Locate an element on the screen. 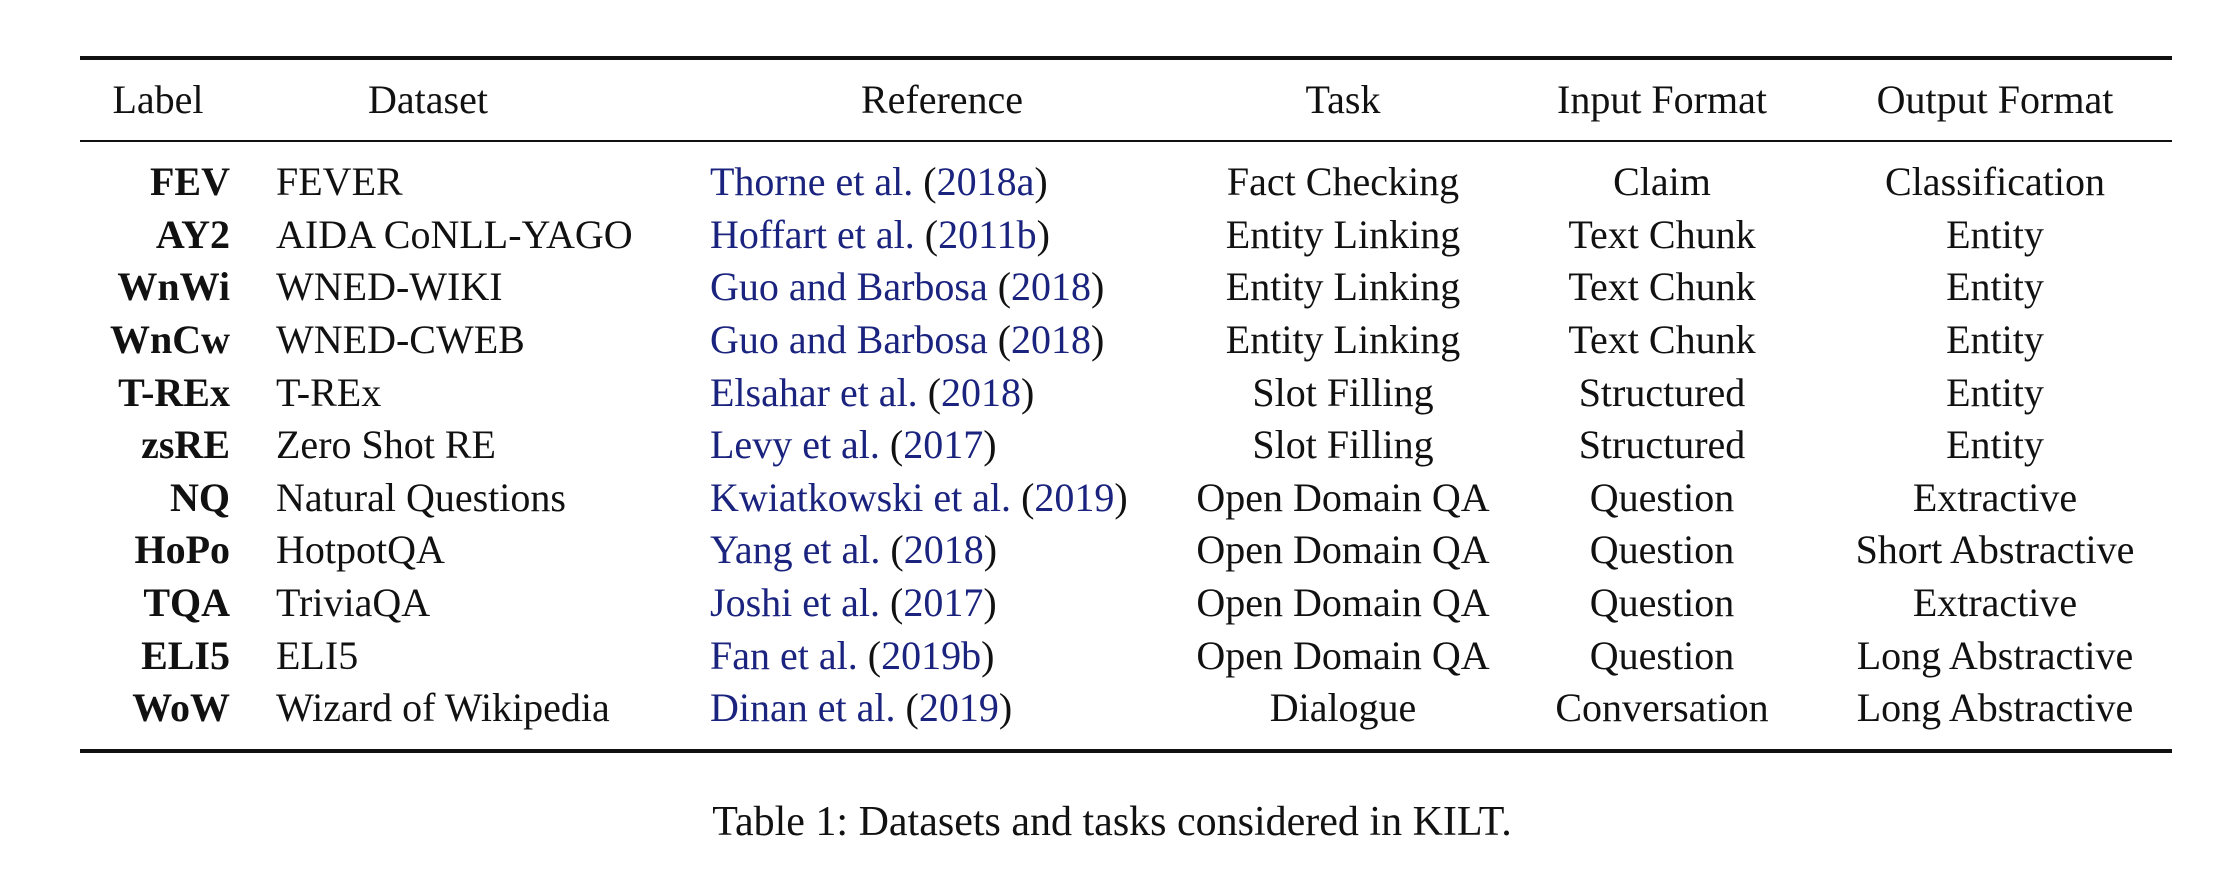 Image resolution: width=2224 pixels, height=878 pixels. row-dataset: T-REx is located at coordinates (329, 392).